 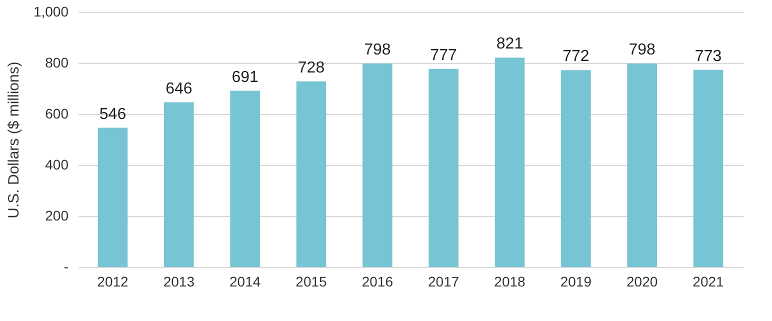 What do you see at coordinates (510, 282) in the screenshot?
I see `x-tick-label: 2018` at bounding box center [510, 282].